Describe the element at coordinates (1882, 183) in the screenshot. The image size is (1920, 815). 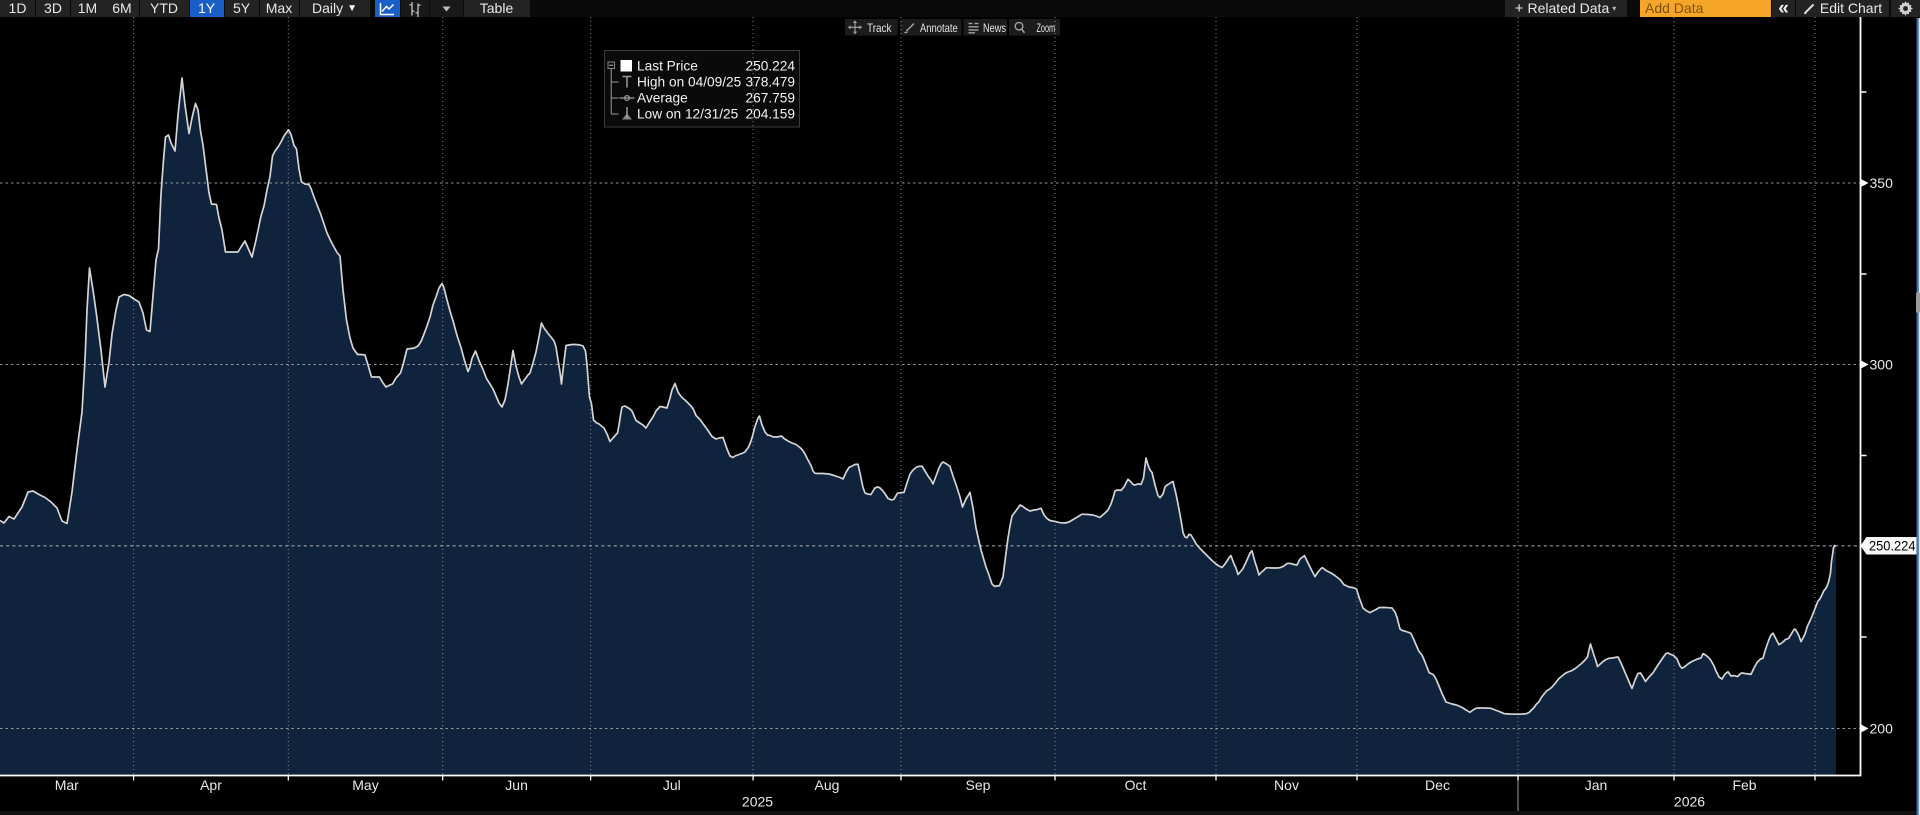
I see `svg-text: 350` at that location.